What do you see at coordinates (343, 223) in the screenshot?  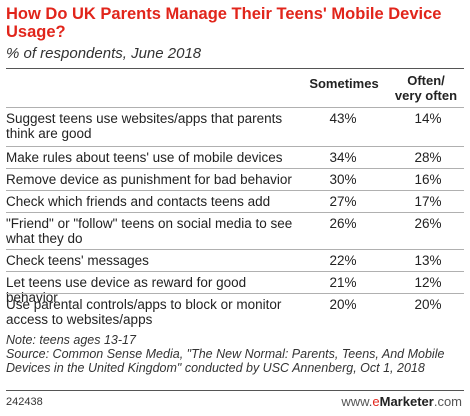 I see `cell-sometimes: 26%` at bounding box center [343, 223].